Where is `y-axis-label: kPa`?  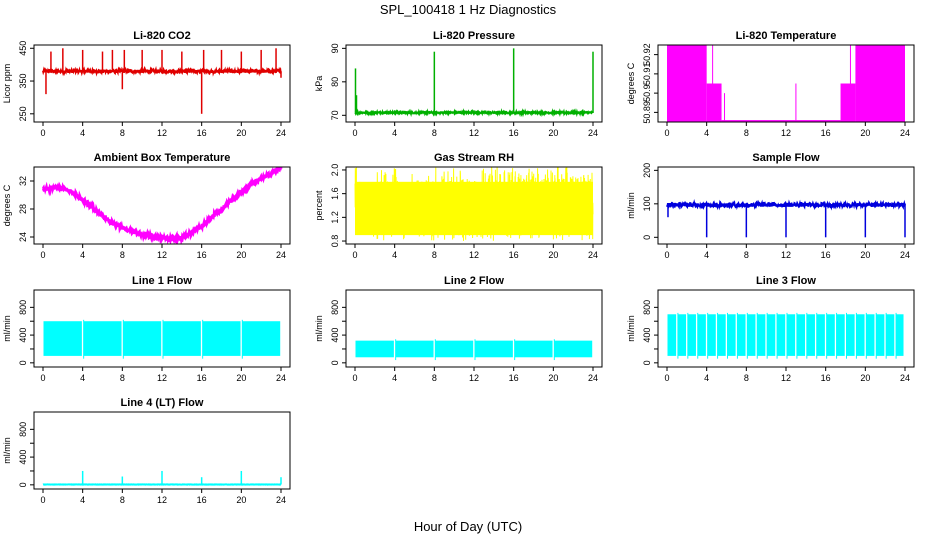 y-axis-label: kPa is located at coordinates (319, 84).